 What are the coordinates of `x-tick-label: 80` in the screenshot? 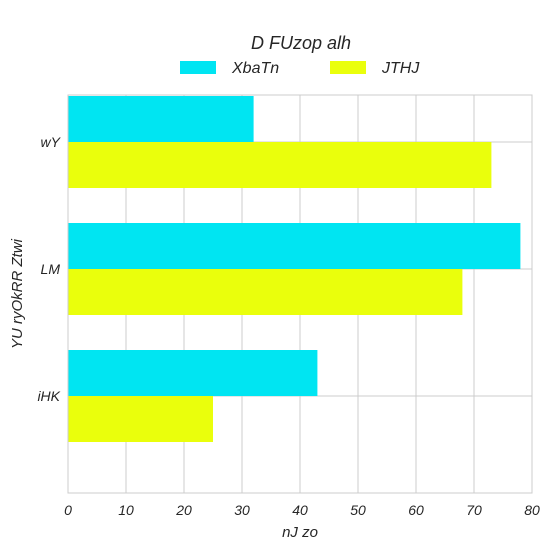 It's located at (532, 510).